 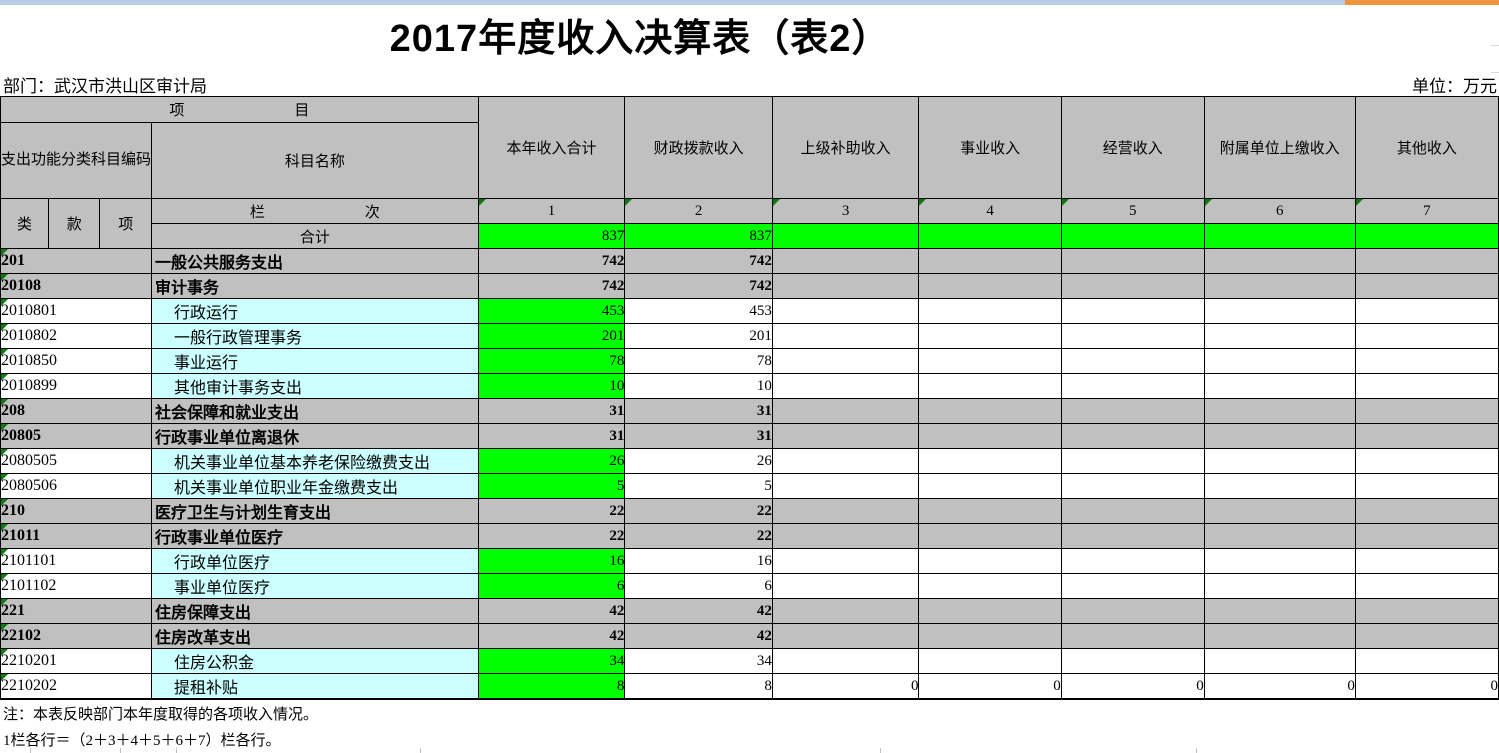 What do you see at coordinates (1426, 211) in the screenshot?
I see `column-number-7: 7` at bounding box center [1426, 211].